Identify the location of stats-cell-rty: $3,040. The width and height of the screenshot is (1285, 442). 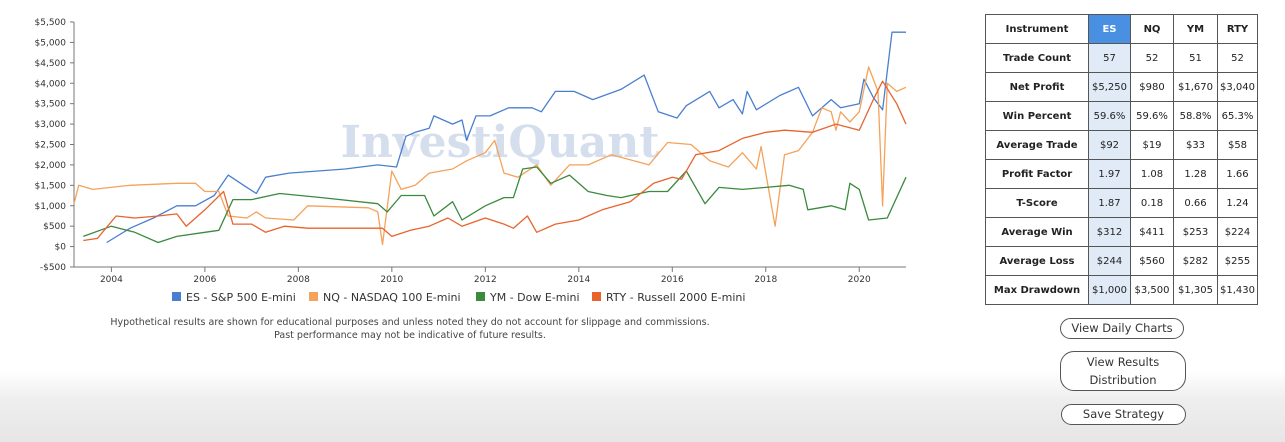
(1237, 87).